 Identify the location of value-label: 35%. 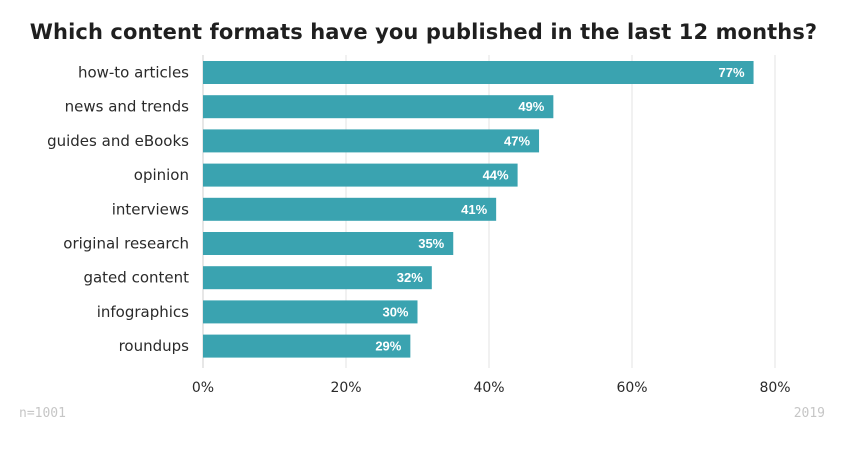
(431, 243).